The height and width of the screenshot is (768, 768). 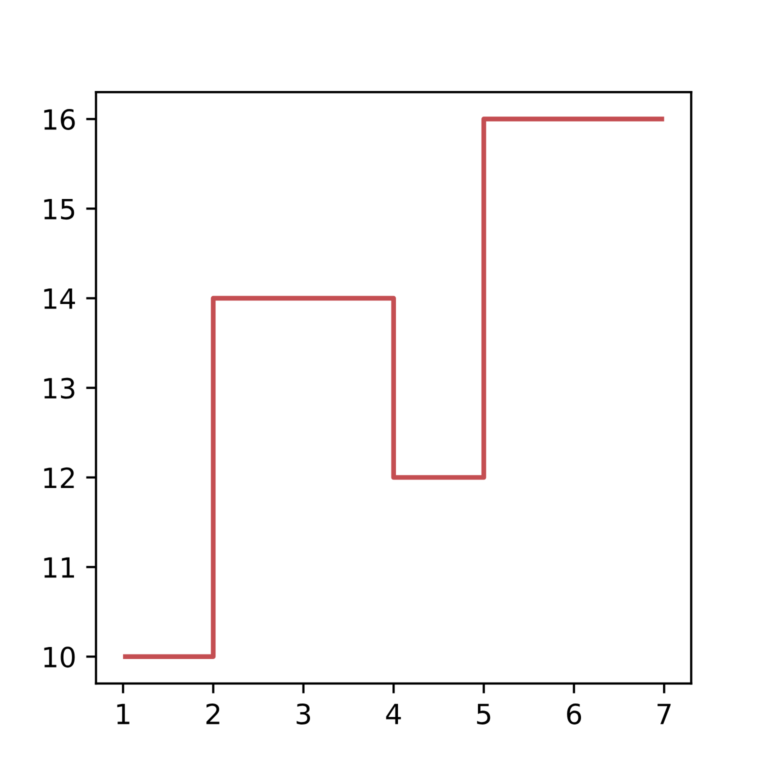 What do you see at coordinates (59, 567) in the screenshot?
I see `y-tick-label: 11` at bounding box center [59, 567].